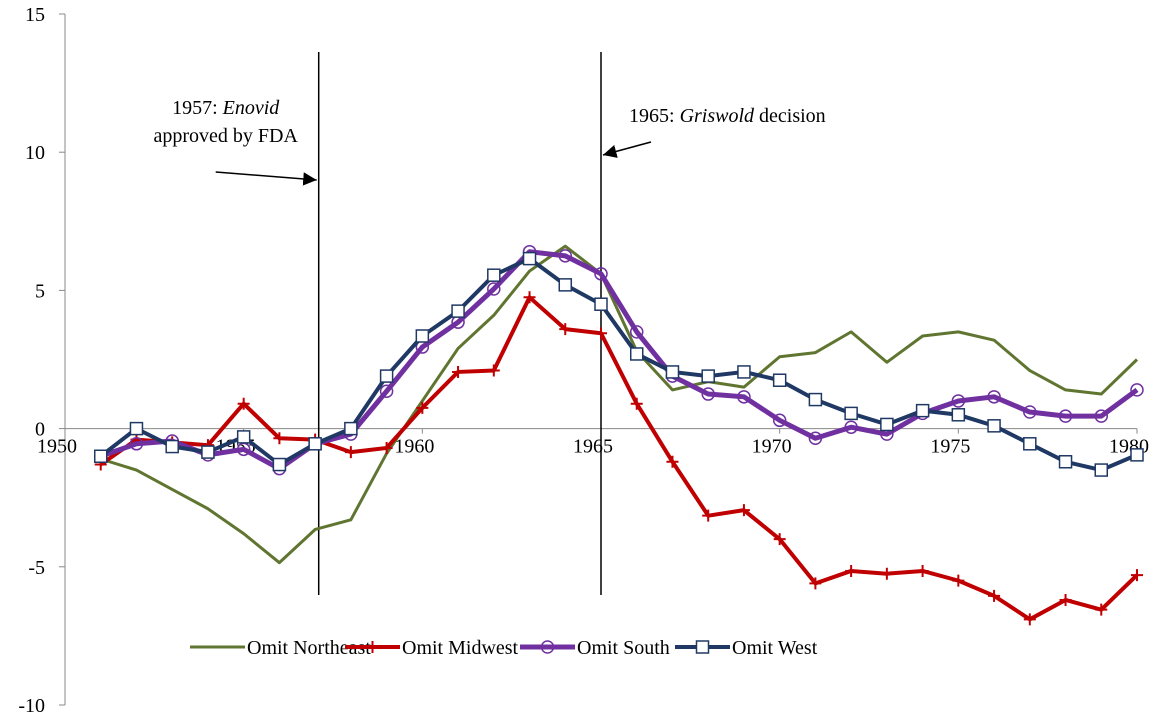  What do you see at coordinates (790, 116) in the screenshot?
I see `annotation-text: decision` at bounding box center [790, 116].